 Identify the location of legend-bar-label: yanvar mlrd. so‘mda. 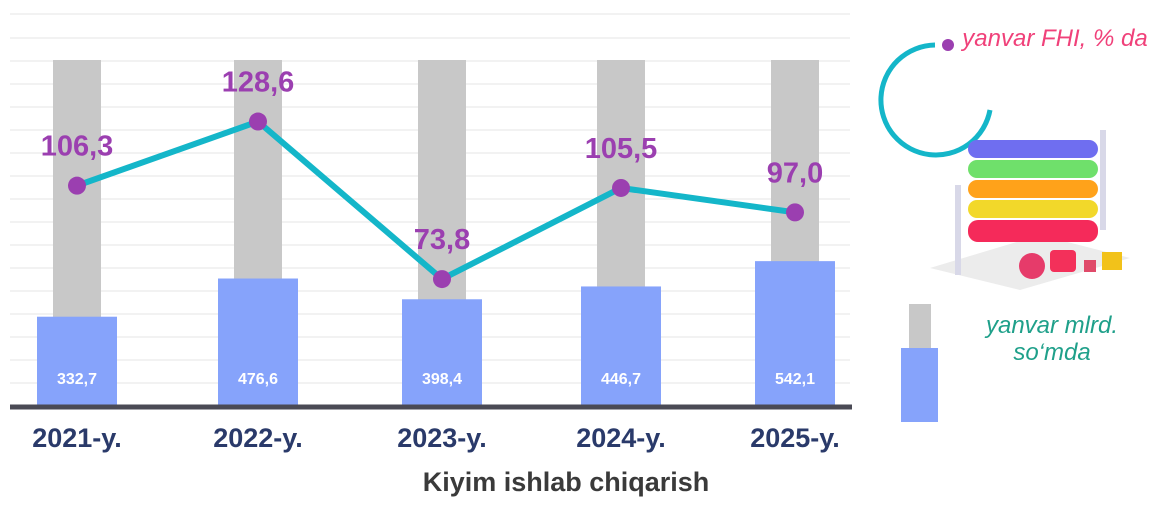
(1052, 339).